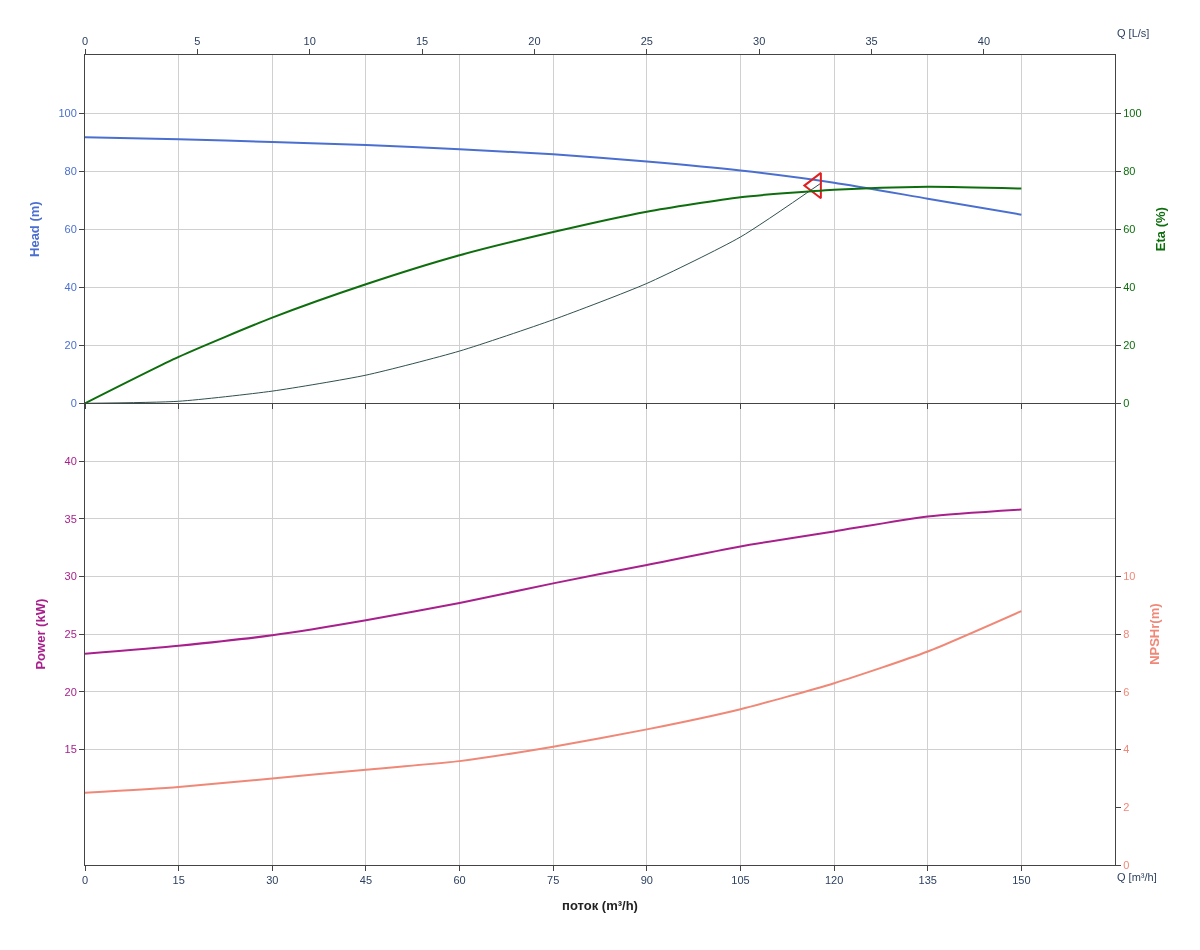  What do you see at coordinates (646, 40) in the screenshot?
I see `x2-tick-label: 25` at bounding box center [646, 40].